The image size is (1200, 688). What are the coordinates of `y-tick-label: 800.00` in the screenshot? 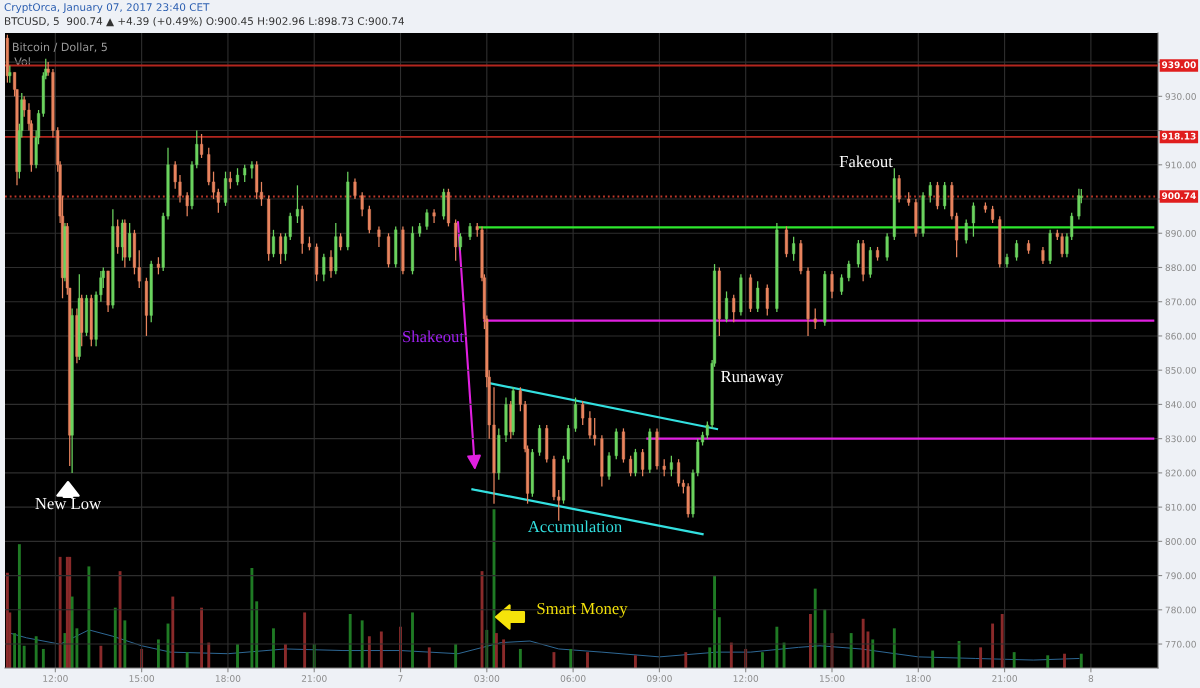 It's located at (1180, 541).